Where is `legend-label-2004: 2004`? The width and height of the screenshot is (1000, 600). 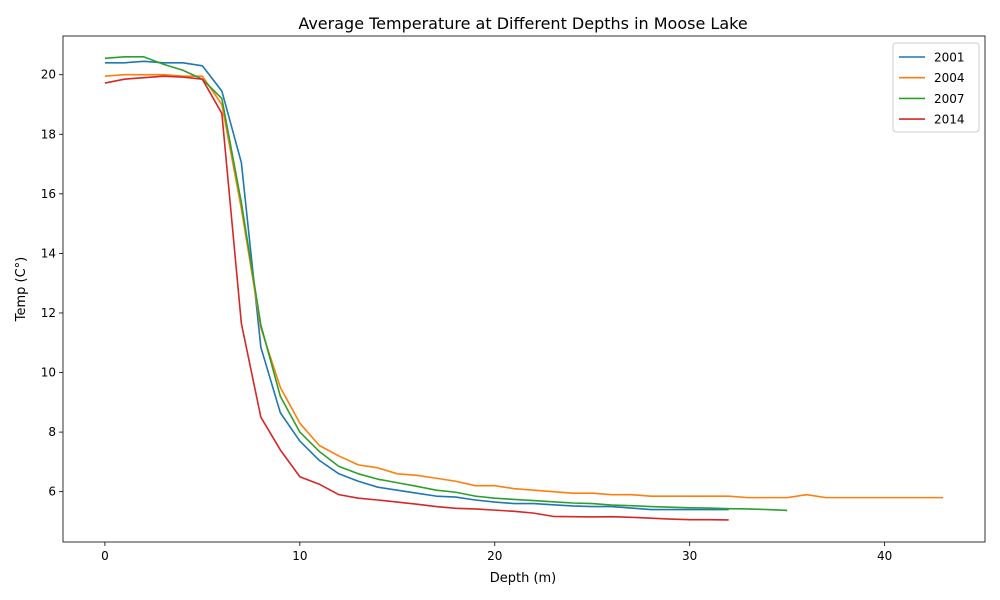
legend-label-2004: 2004 is located at coordinates (949, 78).